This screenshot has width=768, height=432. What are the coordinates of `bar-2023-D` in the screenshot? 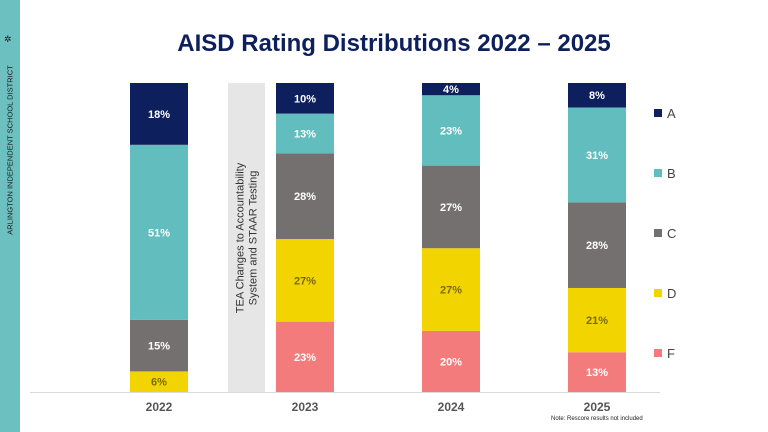 It's located at (305, 280).